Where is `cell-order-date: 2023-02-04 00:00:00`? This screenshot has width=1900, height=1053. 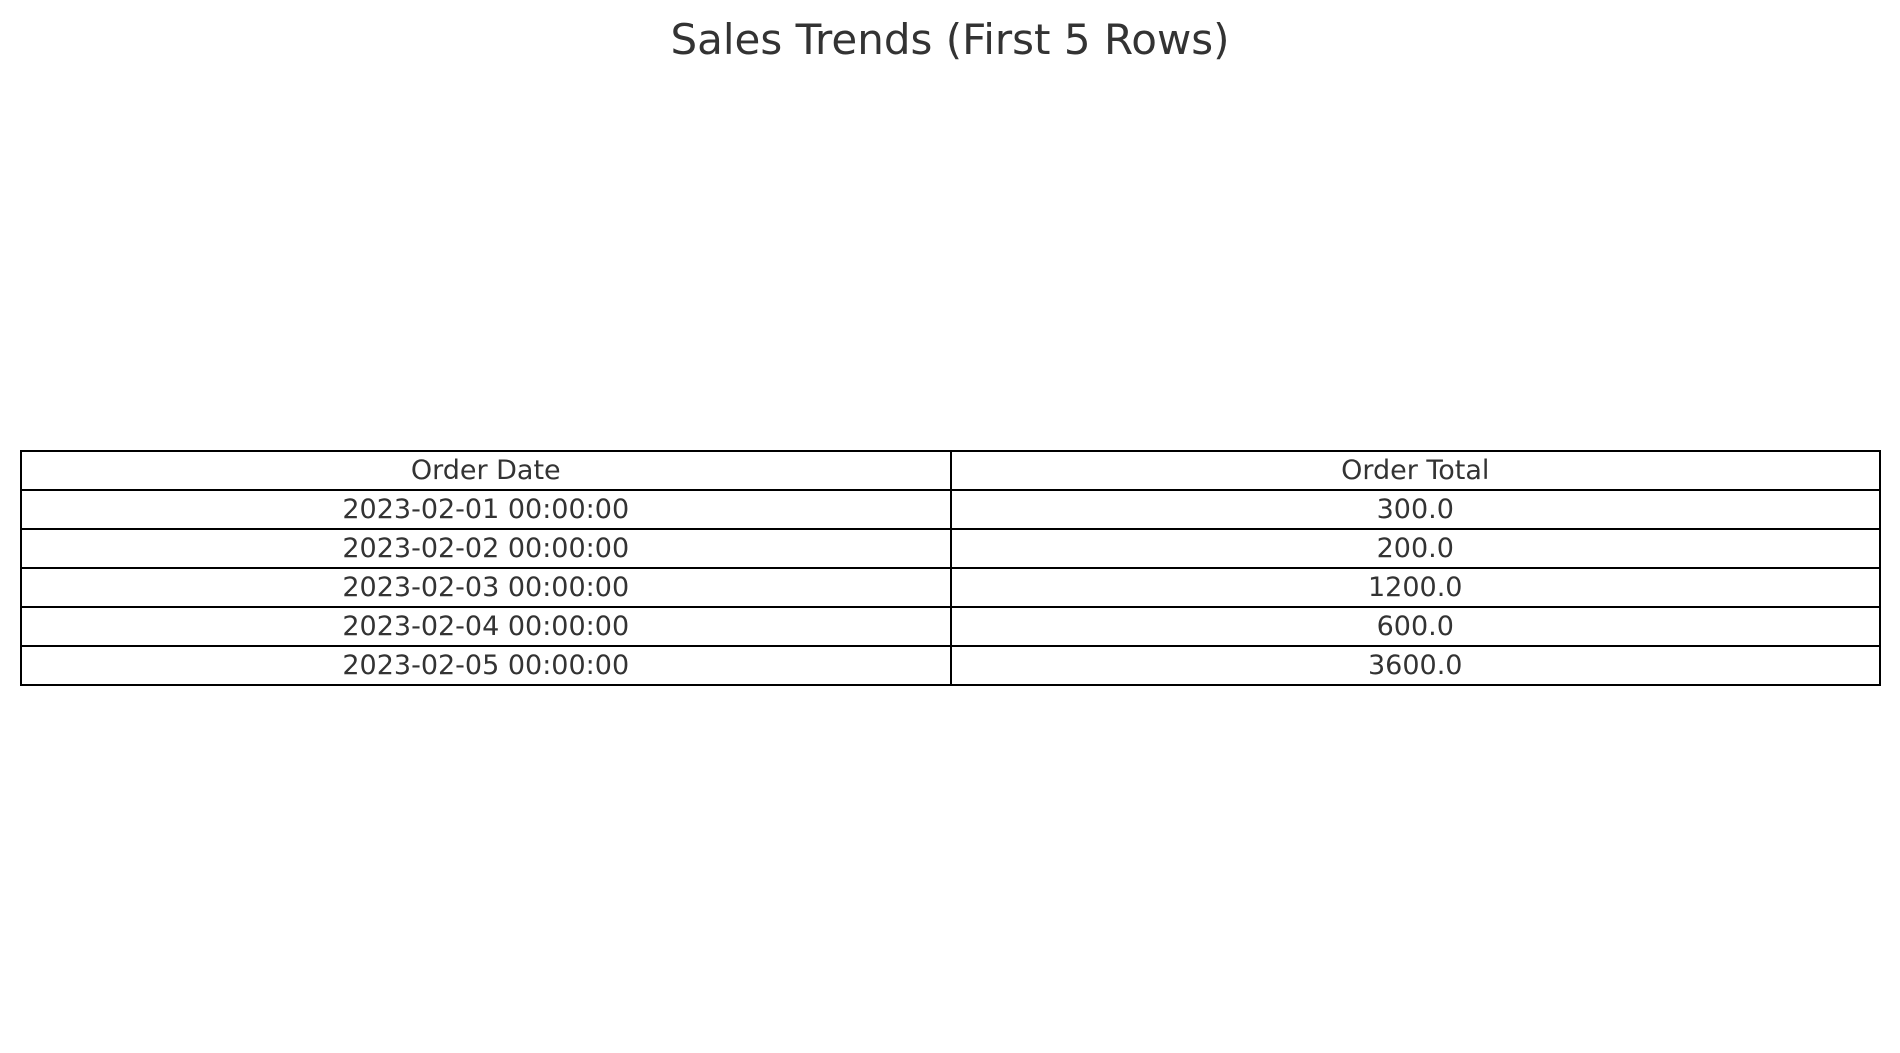
cell-order-date: 2023-02-04 00:00:00 is located at coordinates (486, 626).